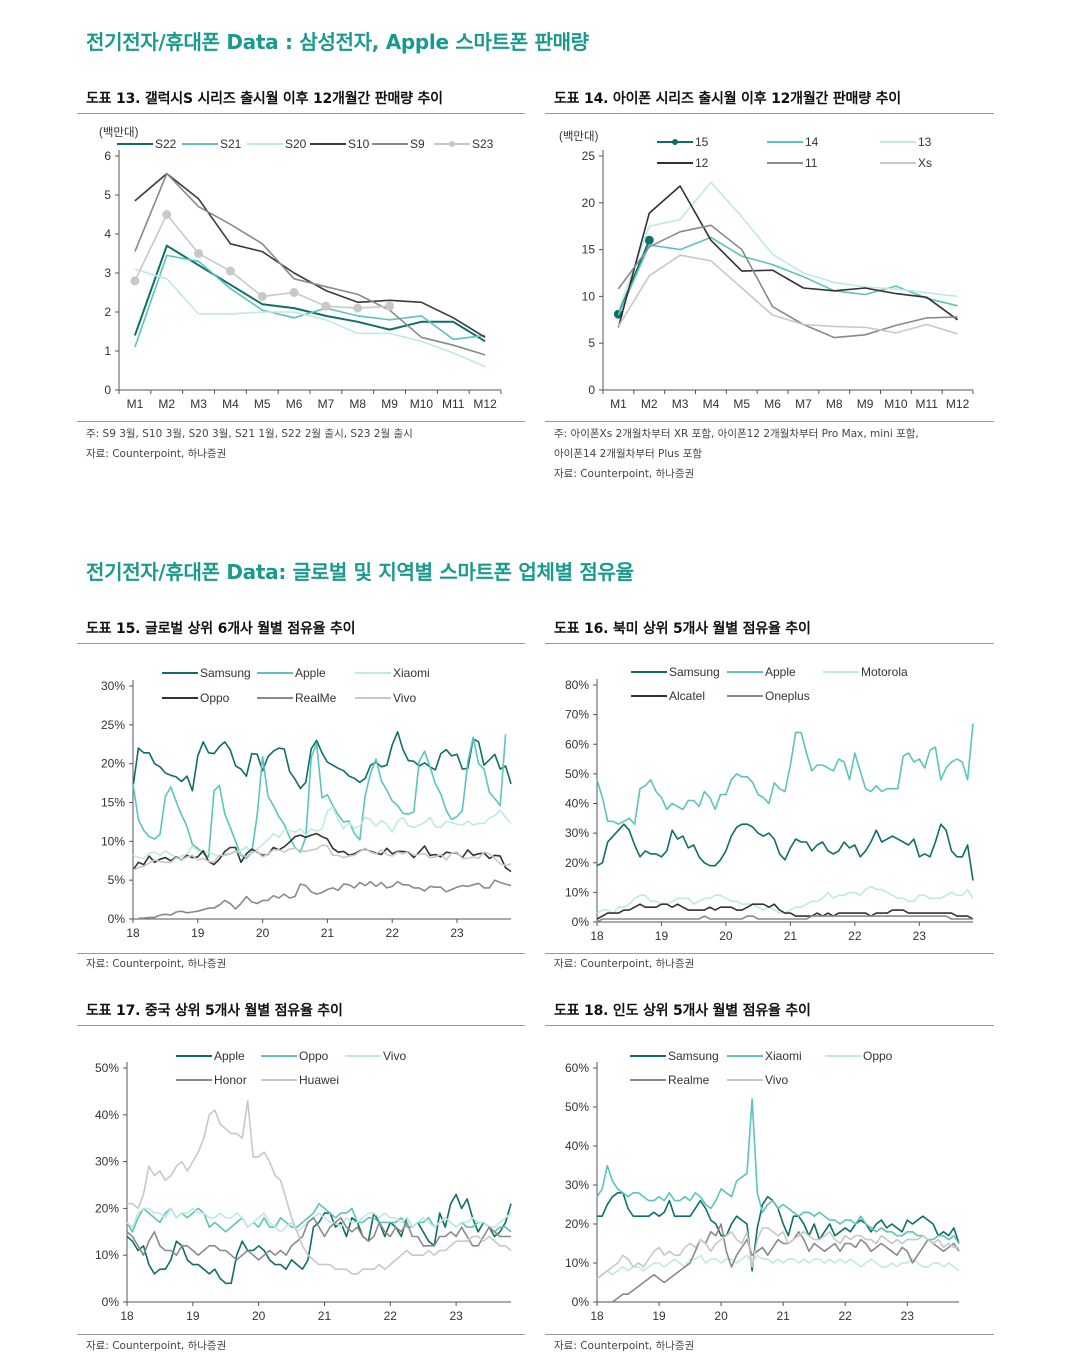 Image resolution: width=1079 pixels, height=1368 pixels. Describe the element at coordinates (325, 899) in the screenshot. I see `series-line-RealMe` at that location.